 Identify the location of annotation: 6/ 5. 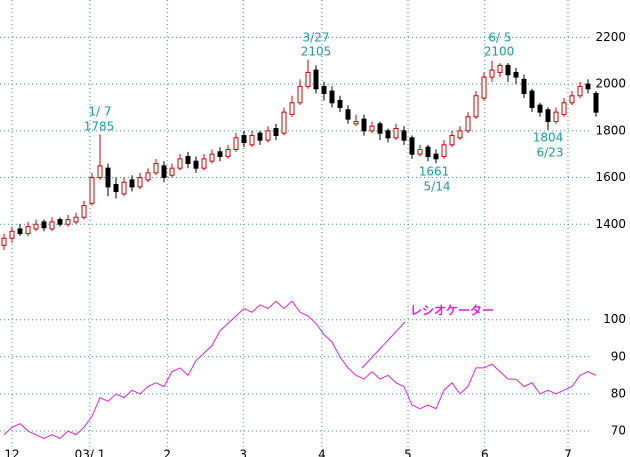
(499, 38).